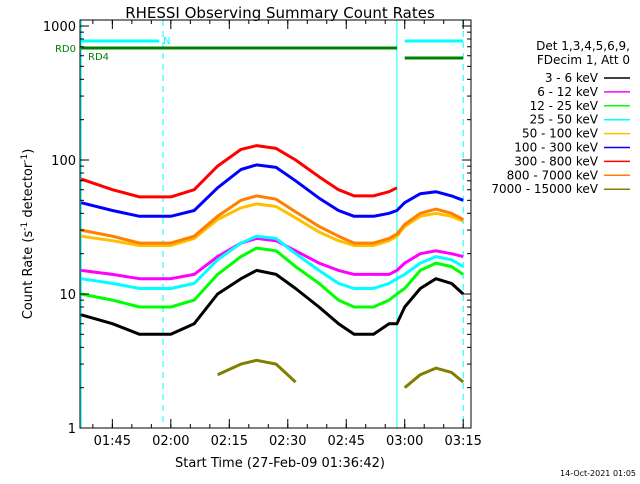 This screenshot has width=640, height=484. What do you see at coordinates (568, 92) in the screenshot?
I see `legend-label: 6 - 12 keV` at bounding box center [568, 92].